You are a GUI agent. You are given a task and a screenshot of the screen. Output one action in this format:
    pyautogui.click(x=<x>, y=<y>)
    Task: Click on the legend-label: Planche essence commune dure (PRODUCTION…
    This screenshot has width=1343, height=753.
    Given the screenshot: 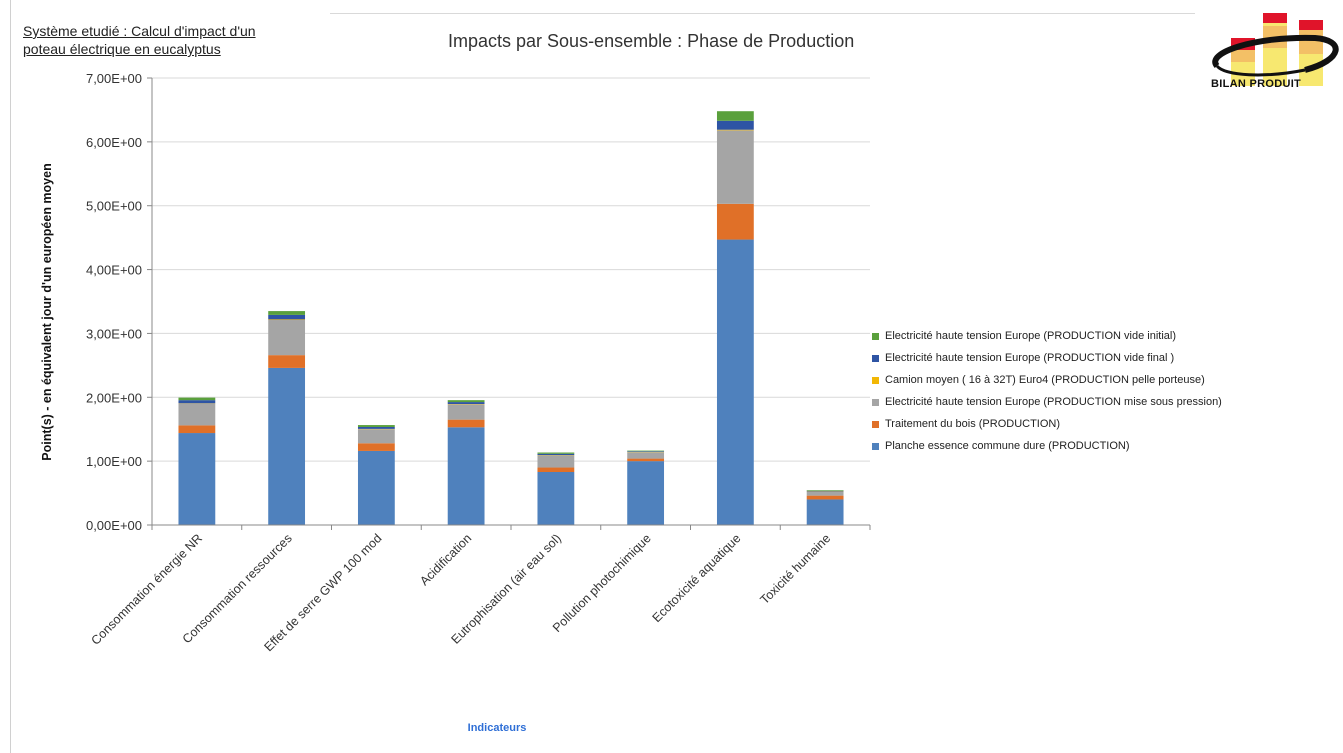 What is the action you would take?
    pyautogui.click(x=1007, y=446)
    